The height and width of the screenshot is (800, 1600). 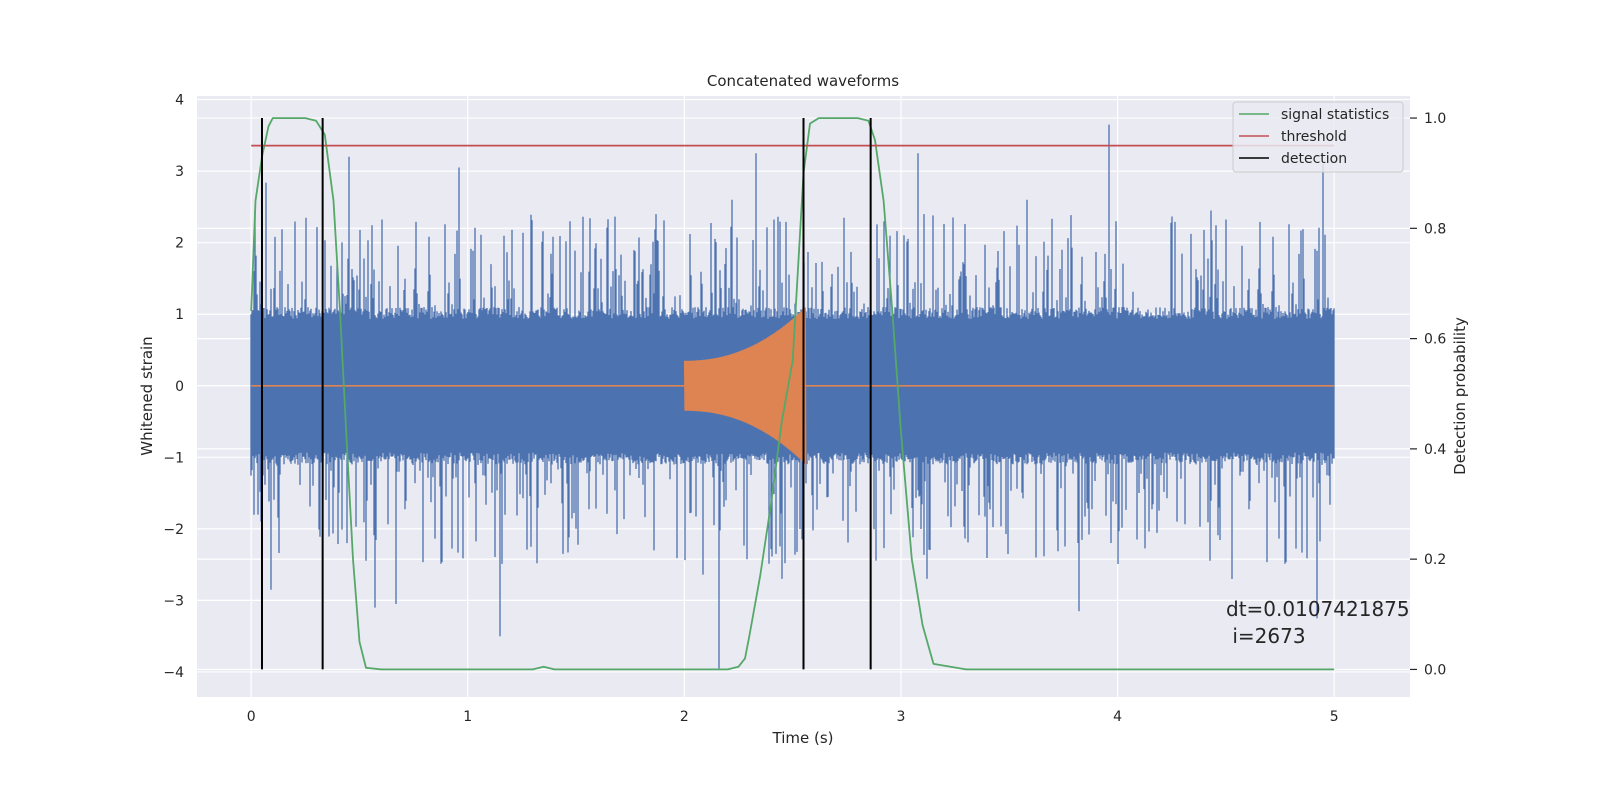 I want to click on y-tick-label--2: −2, so click(x=173, y=530).